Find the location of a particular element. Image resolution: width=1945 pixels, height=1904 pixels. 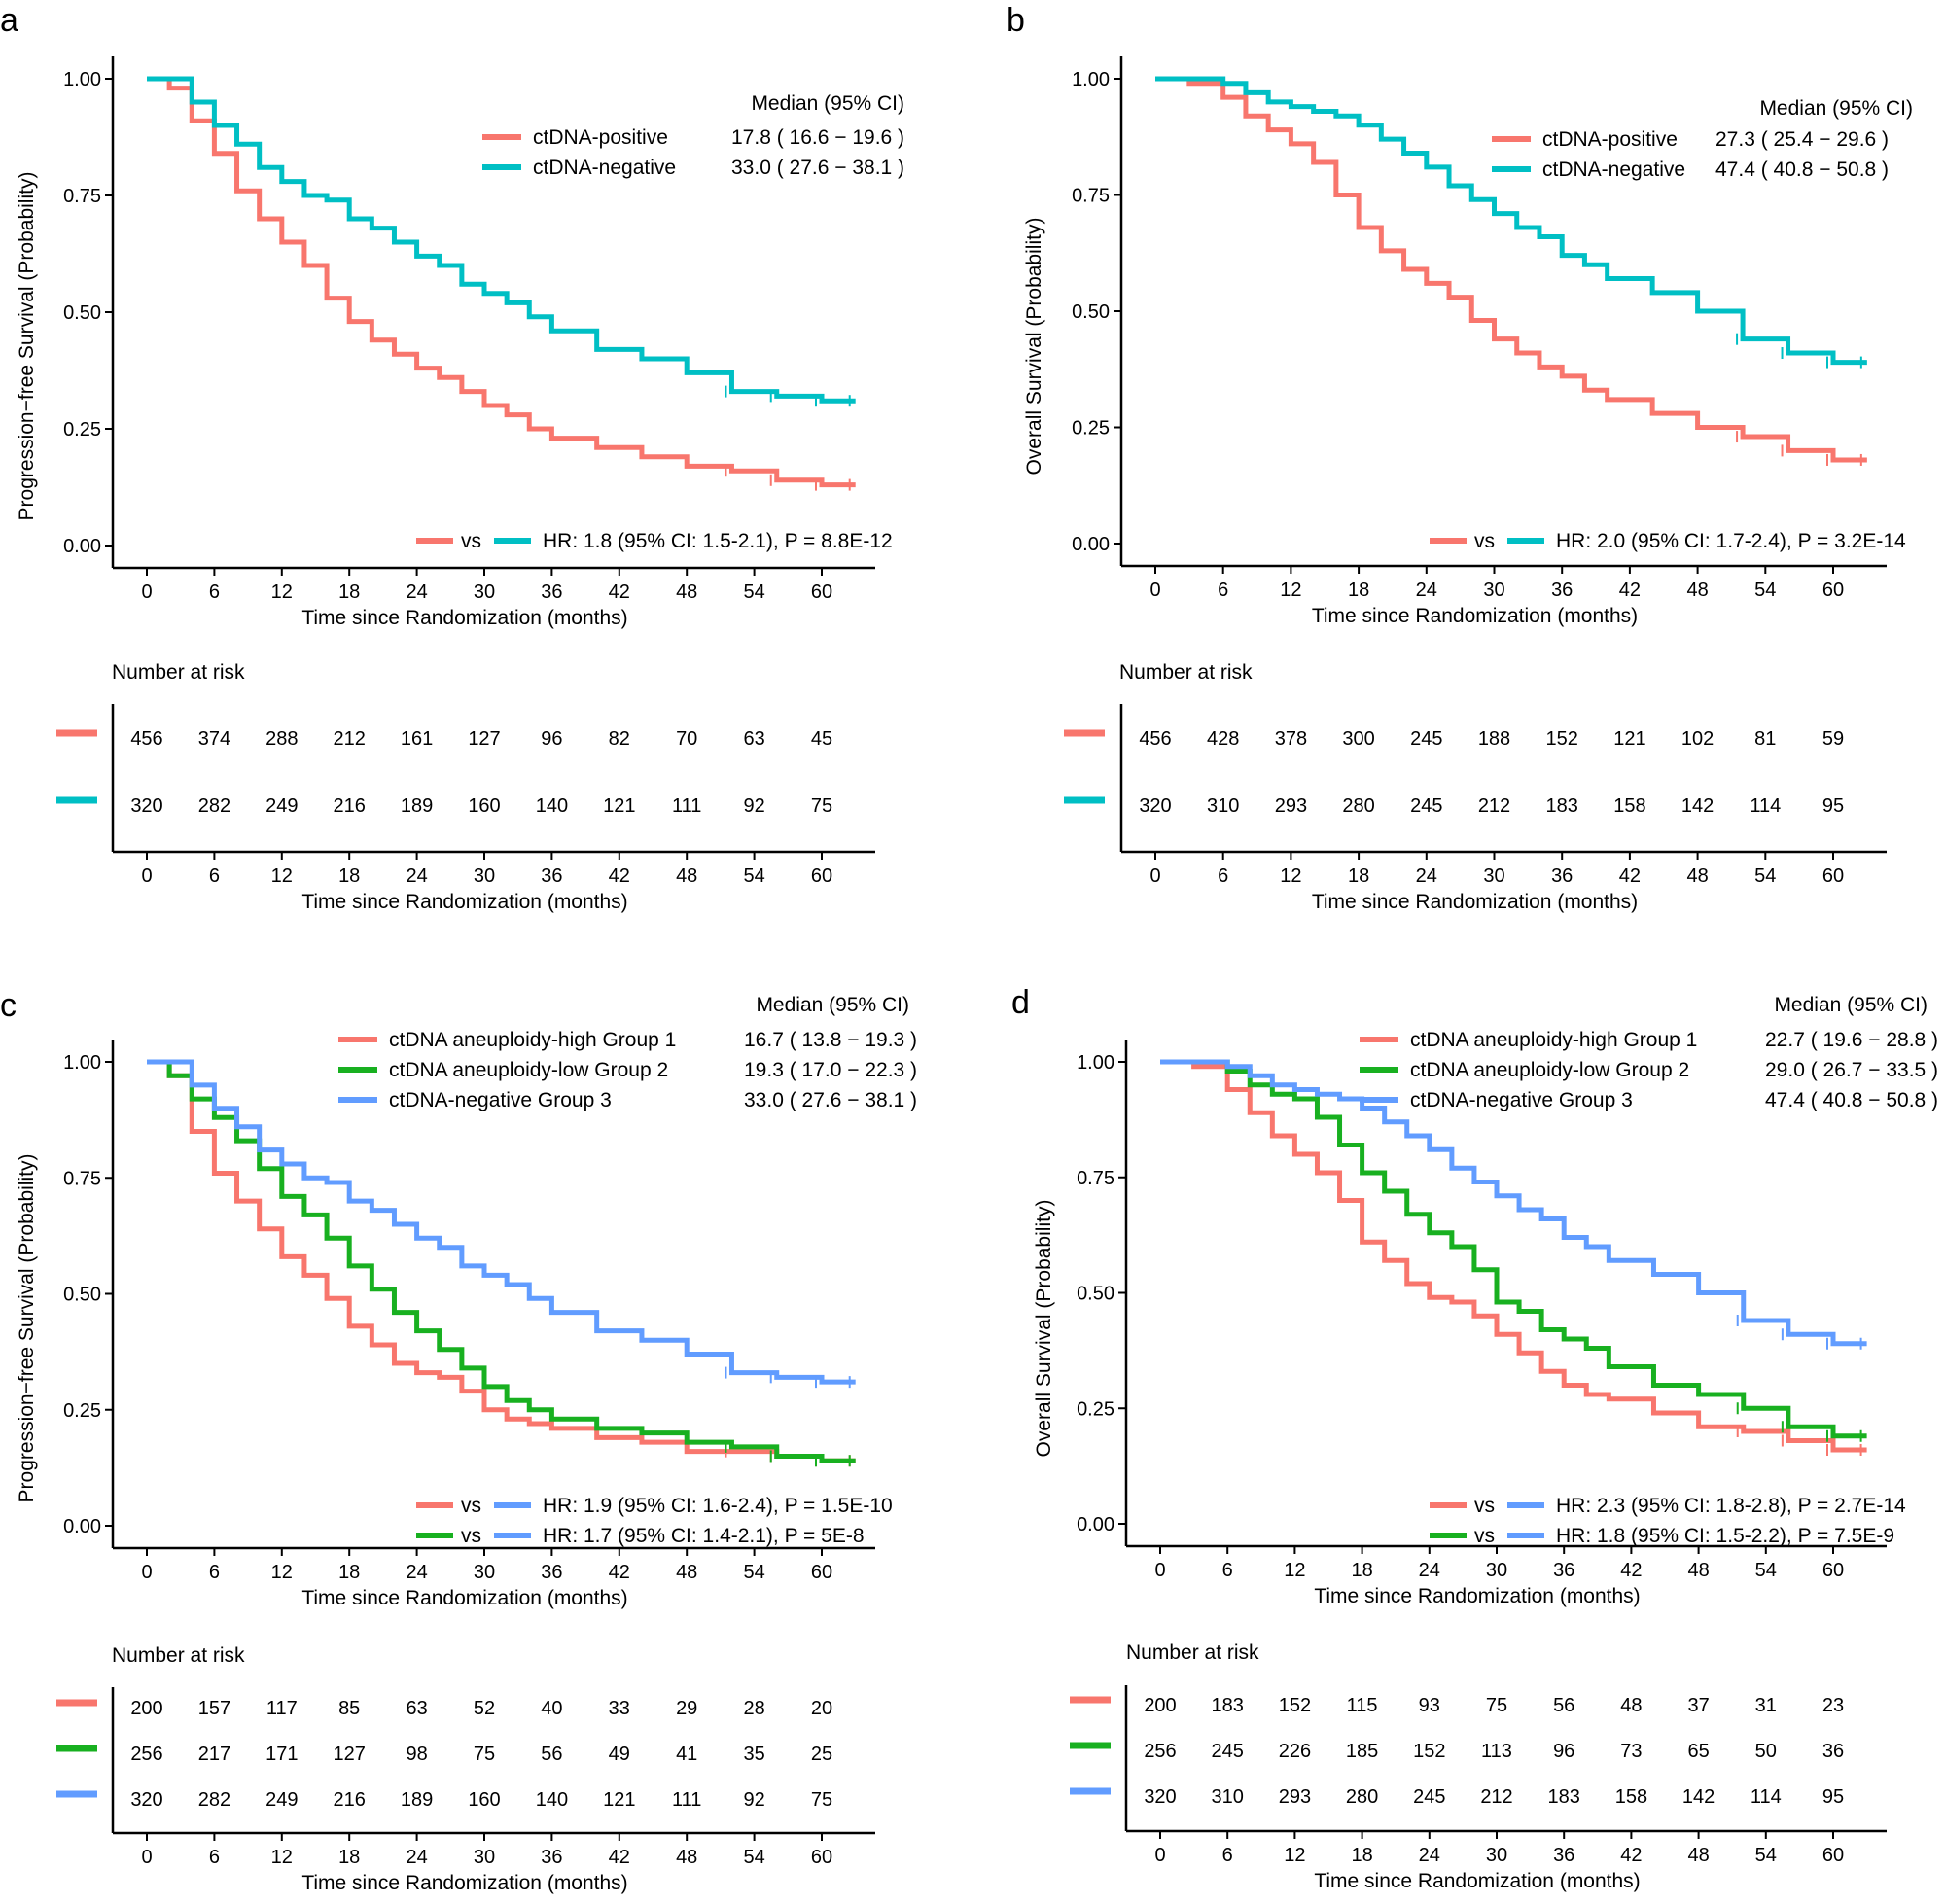

hr-annotation: vs HR: 2.3 (95% CI: 1.8-2.8), P = 2.7E-14 is located at coordinates (1668, 1506).